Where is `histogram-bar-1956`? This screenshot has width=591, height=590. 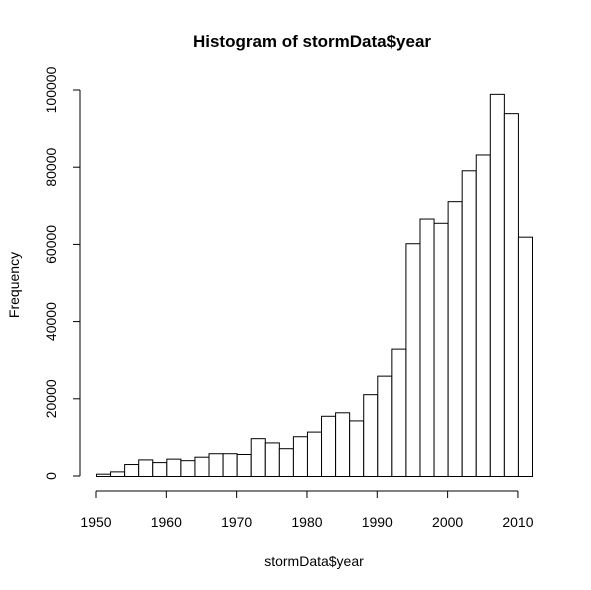 histogram-bar-1956 is located at coordinates (146, 468).